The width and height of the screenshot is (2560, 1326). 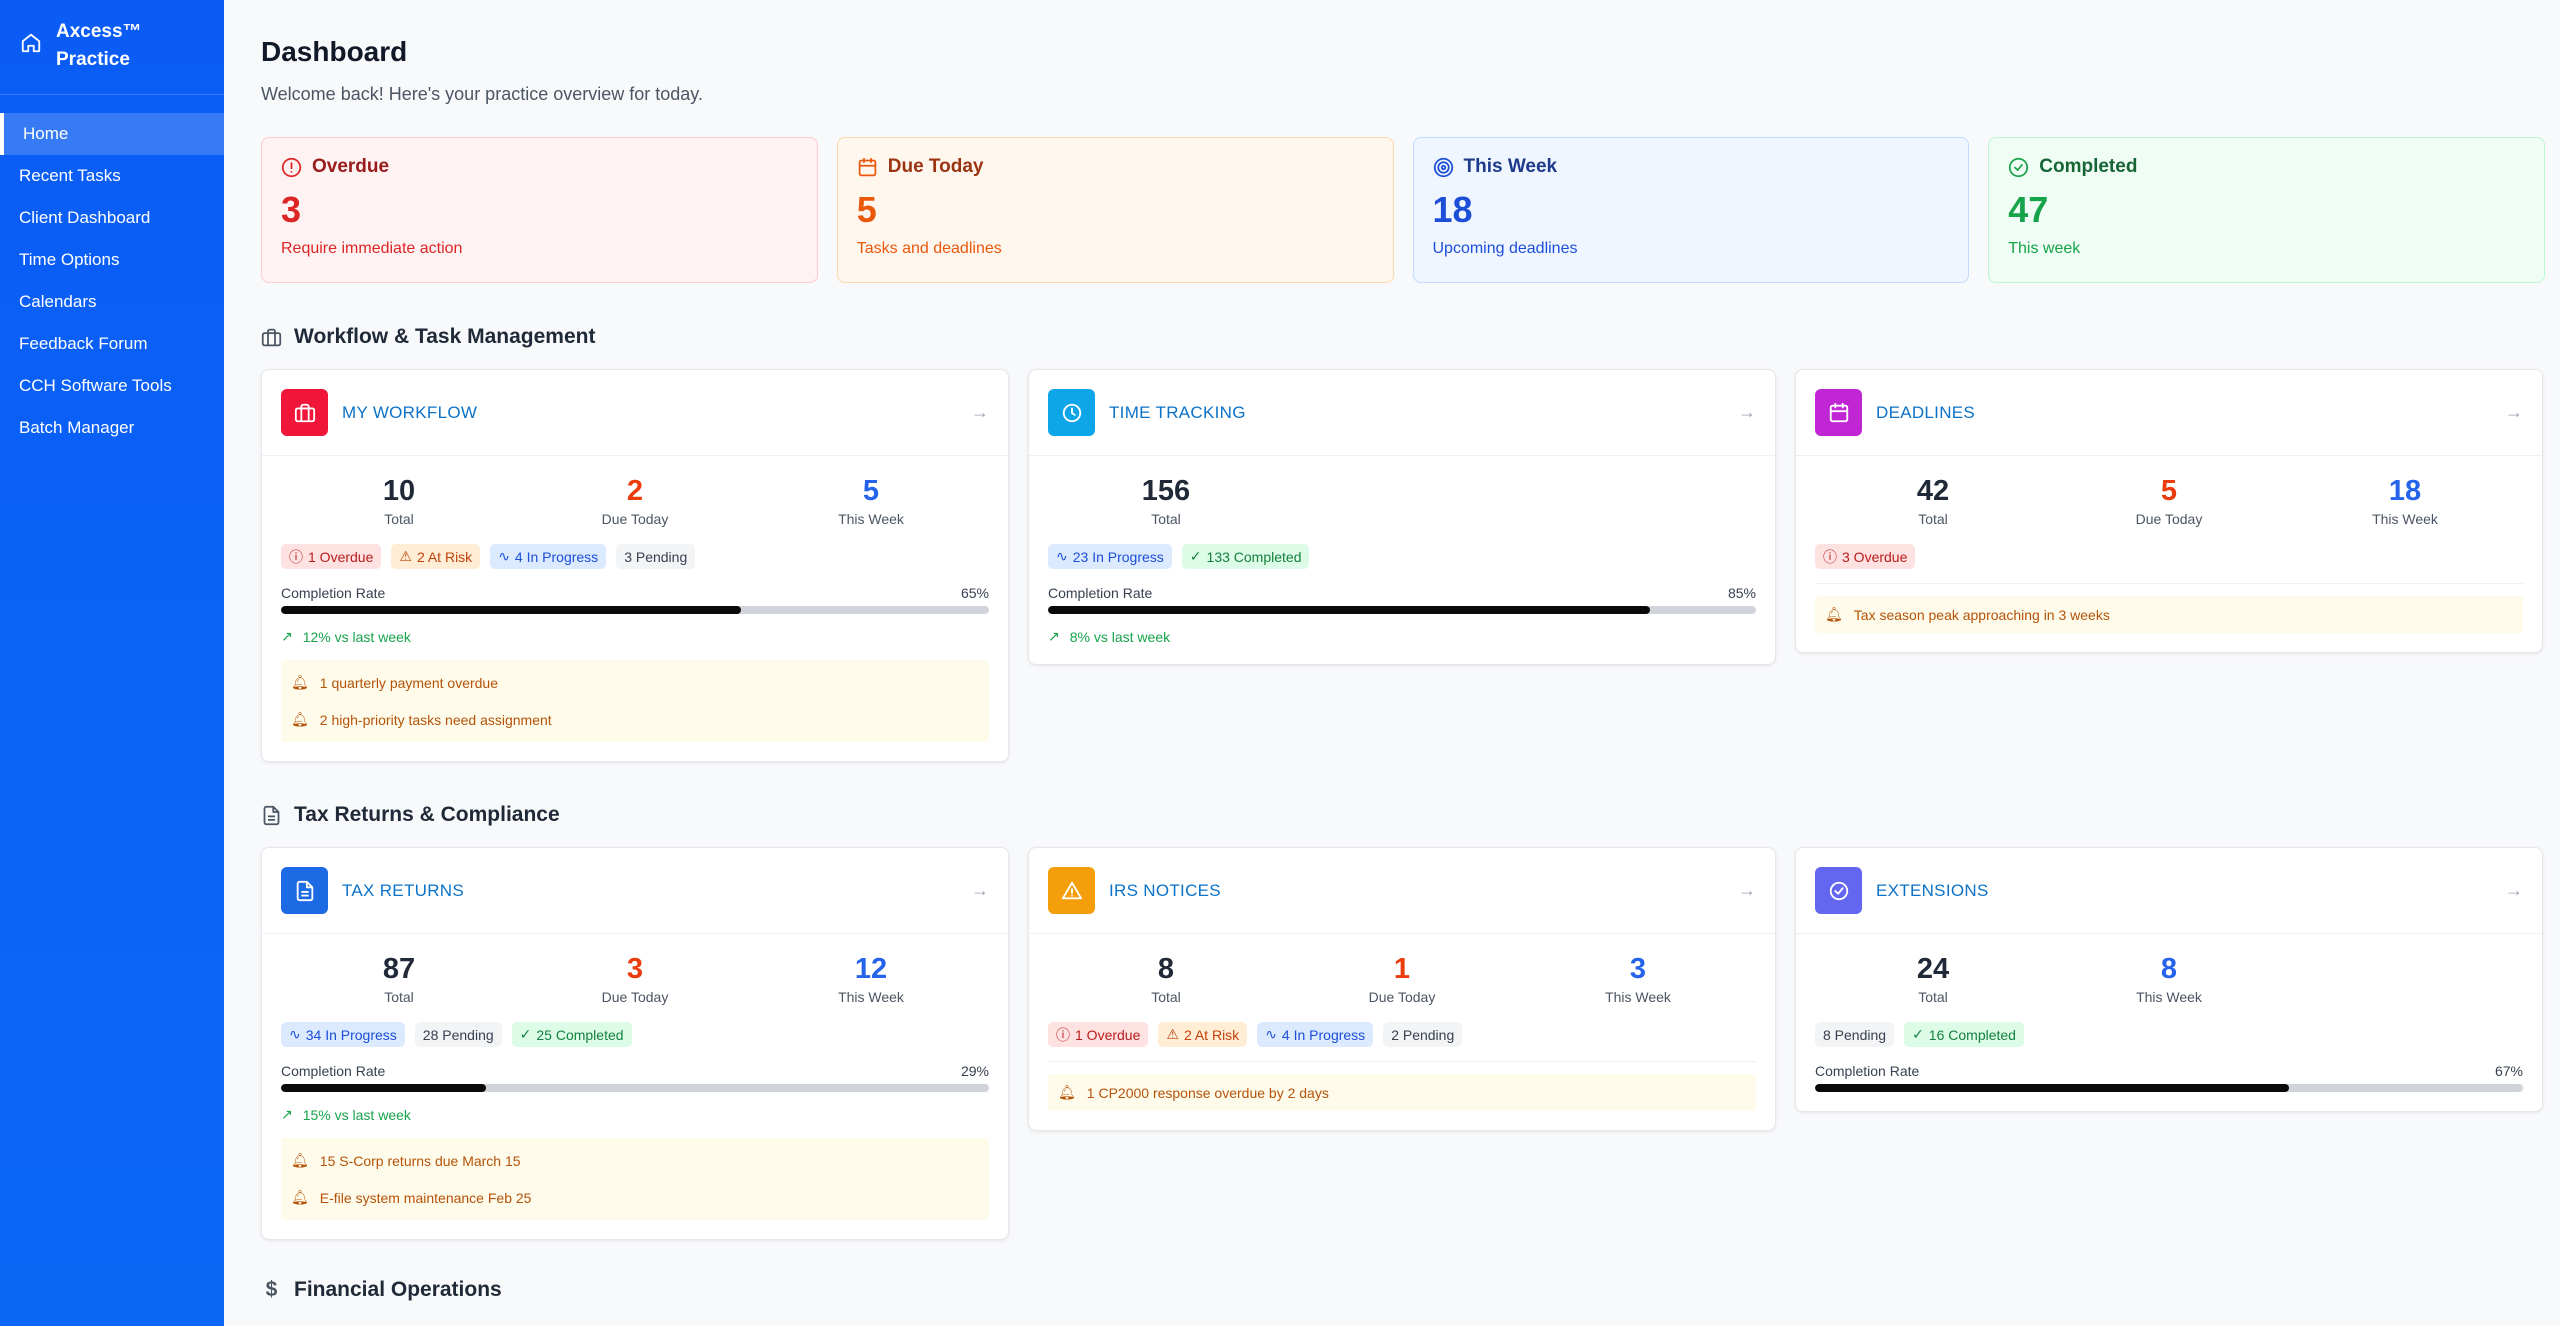 What do you see at coordinates (85, 217) in the screenshot?
I see `sidebar-item-label: Client Dashboard` at bounding box center [85, 217].